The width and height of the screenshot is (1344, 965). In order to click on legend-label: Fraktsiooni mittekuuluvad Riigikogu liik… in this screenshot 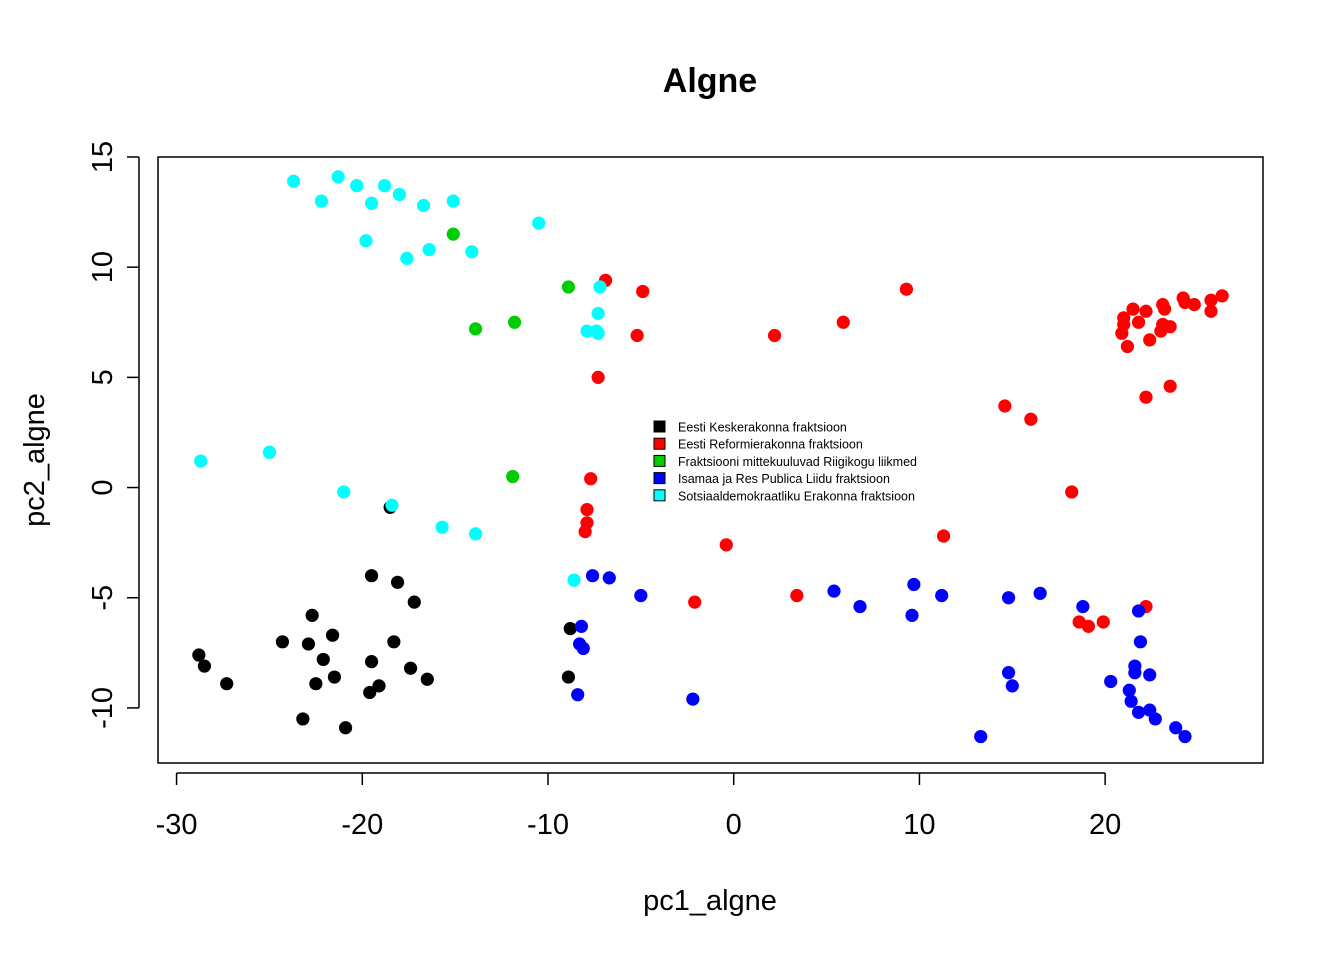, I will do `click(797, 462)`.